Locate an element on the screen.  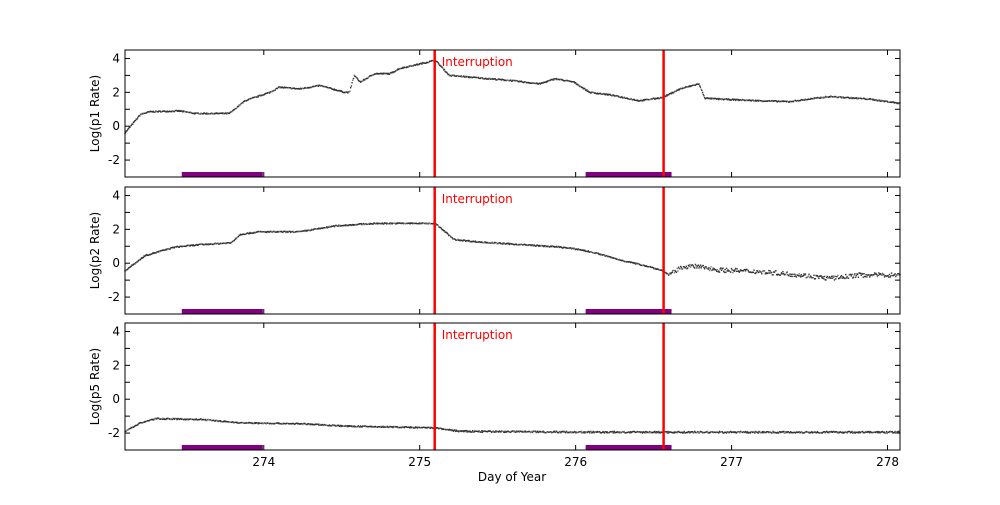
y-tick-label: -2 is located at coordinates (114, 297).